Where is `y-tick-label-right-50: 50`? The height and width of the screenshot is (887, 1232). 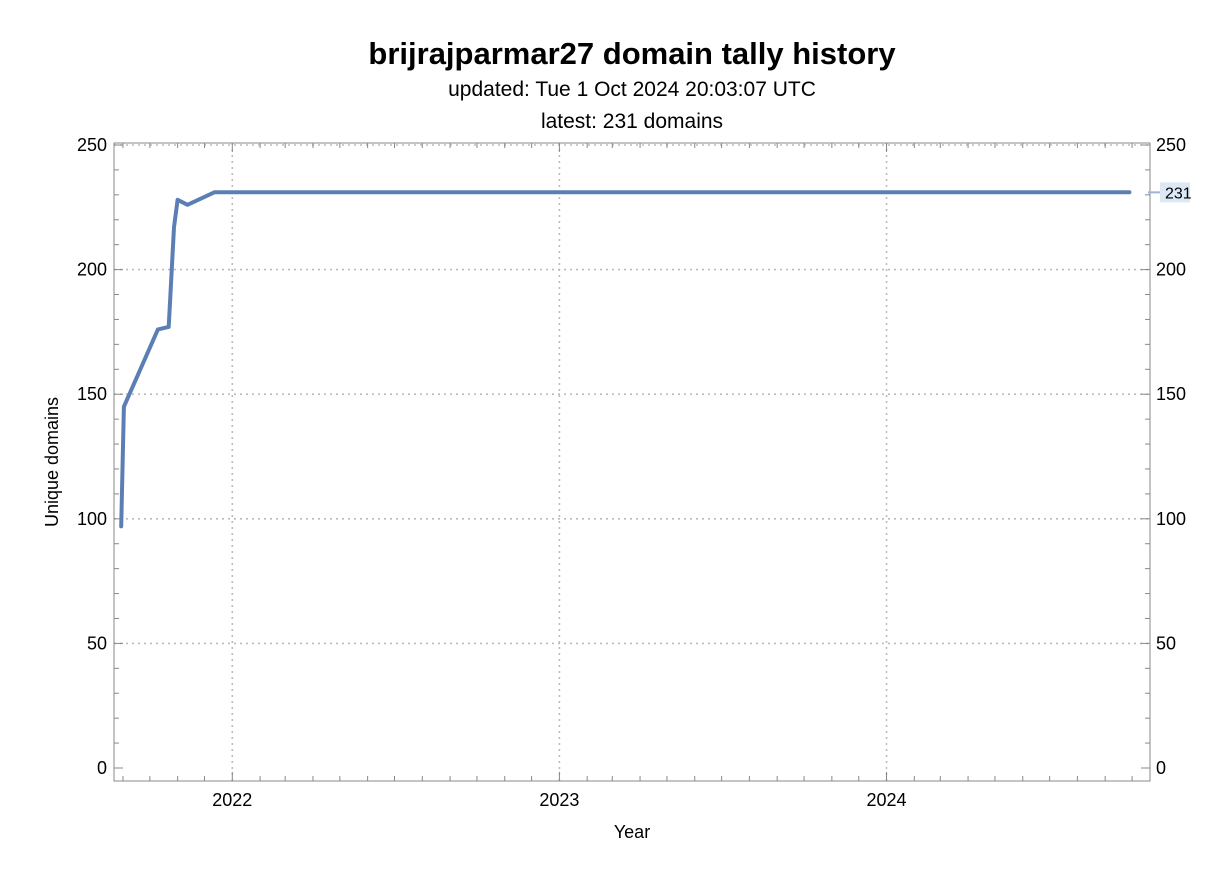 y-tick-label-right-50: 50 is located at coordinates (1166, 643).